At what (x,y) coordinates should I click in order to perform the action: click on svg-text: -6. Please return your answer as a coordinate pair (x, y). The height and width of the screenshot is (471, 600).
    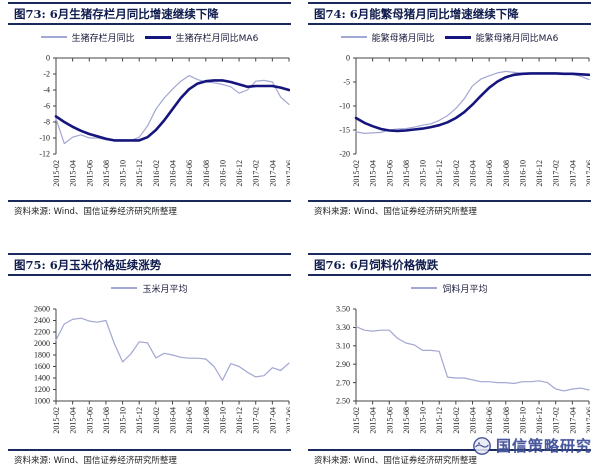
    Looking at the image, I should click on (46, 106).